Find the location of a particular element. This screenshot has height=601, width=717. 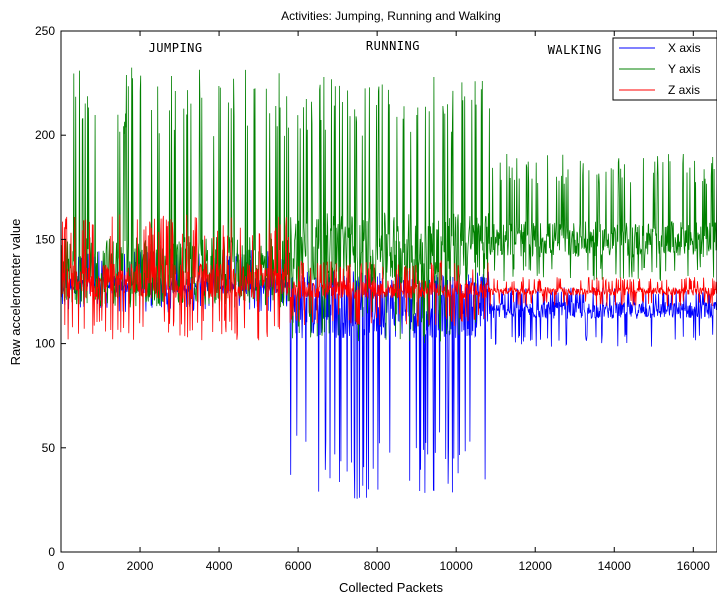

activity-annotations: JUMPING RUNNING WALKING is located at coordinates (375, 48).